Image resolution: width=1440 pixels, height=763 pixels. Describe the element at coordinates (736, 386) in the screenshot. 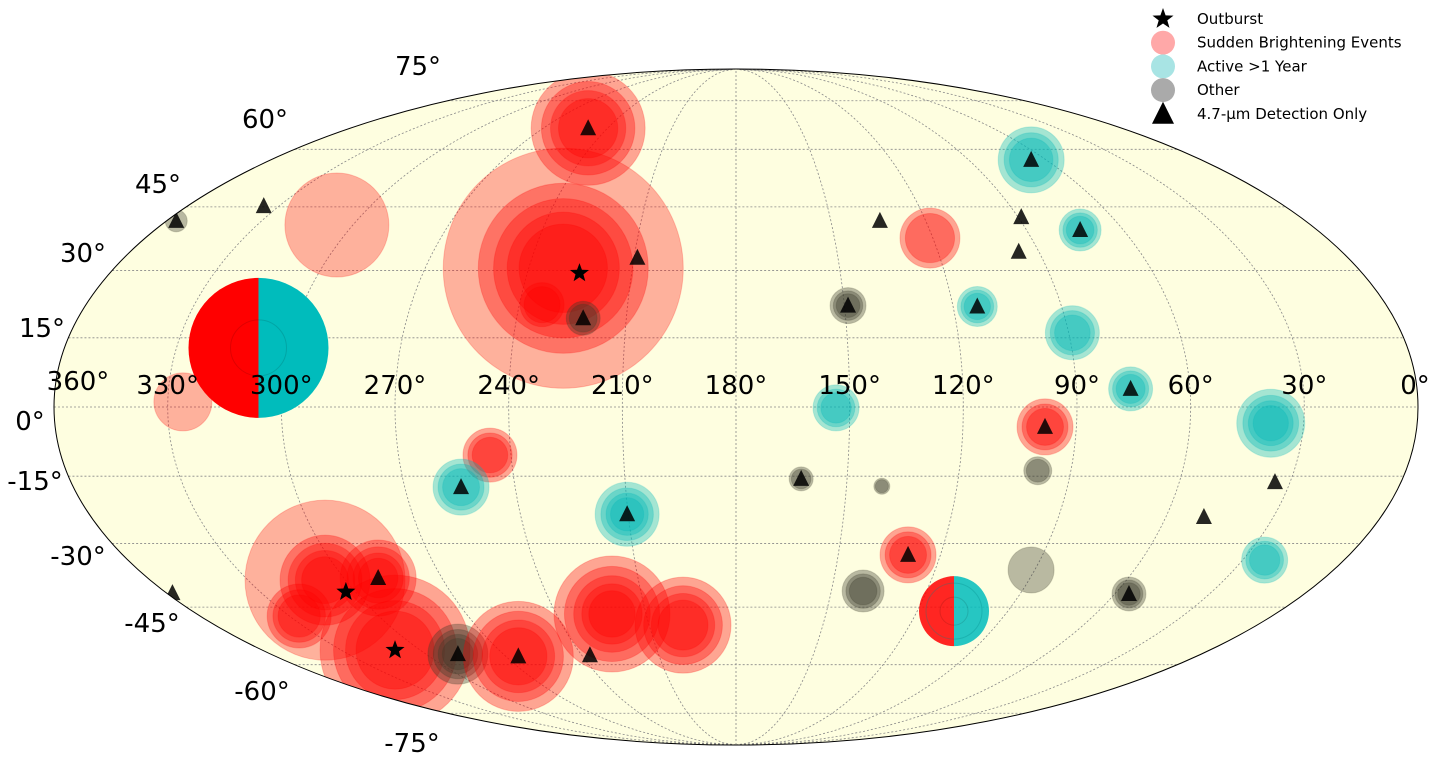

I see `lon-tick-label: 180°` at that location.